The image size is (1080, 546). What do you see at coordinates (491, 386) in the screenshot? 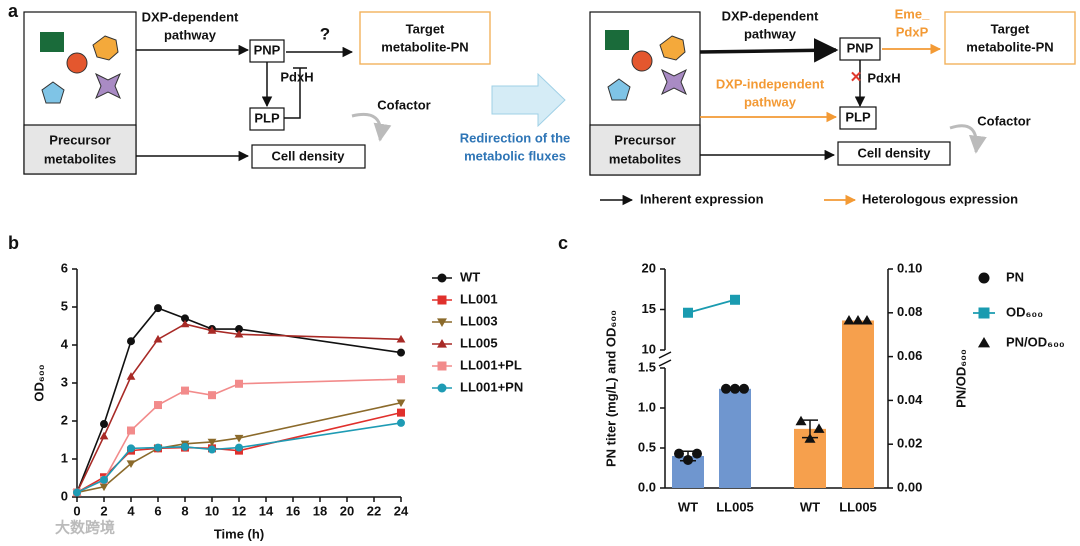
I see `legend-label: LL001+PN` at bounding box center [491, 386].